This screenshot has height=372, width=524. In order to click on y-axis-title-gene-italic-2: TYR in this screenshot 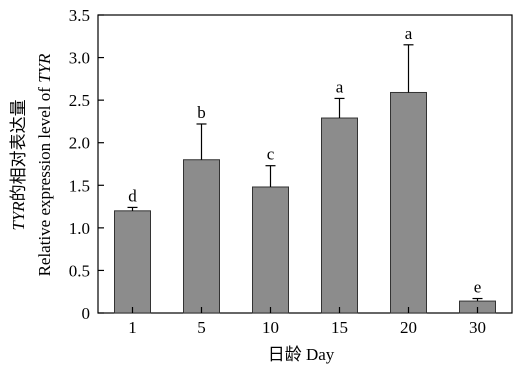, I will do `click(44, 68)`.